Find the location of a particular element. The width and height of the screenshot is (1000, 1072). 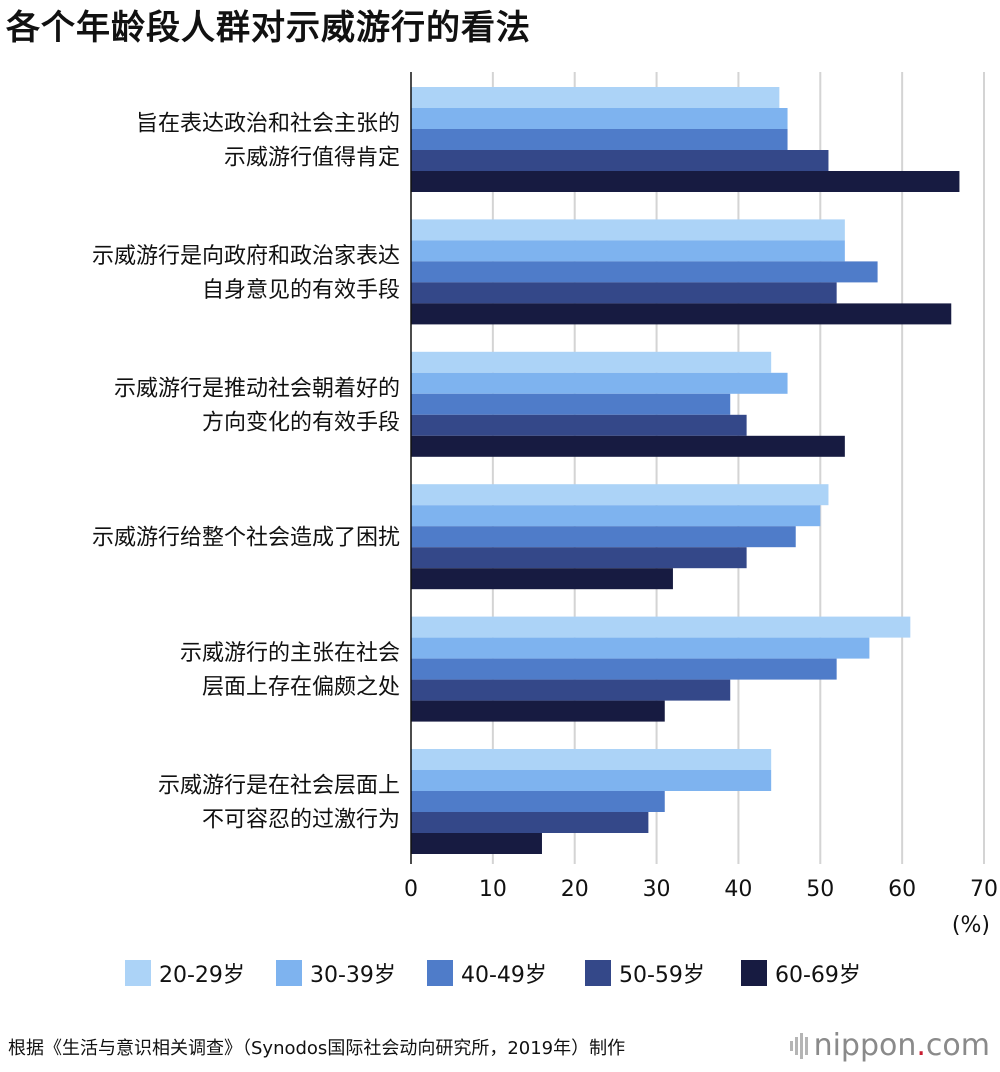

legend-label: 40-49岁 is located at coordinates (504, 975).